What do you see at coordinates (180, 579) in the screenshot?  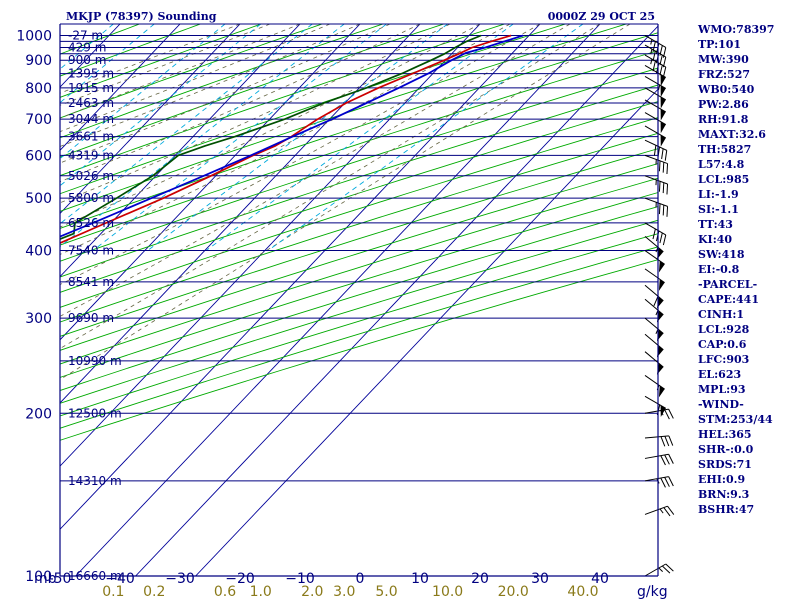 I see `temperature-tick-label: −30` at bounding box center [180, 579].